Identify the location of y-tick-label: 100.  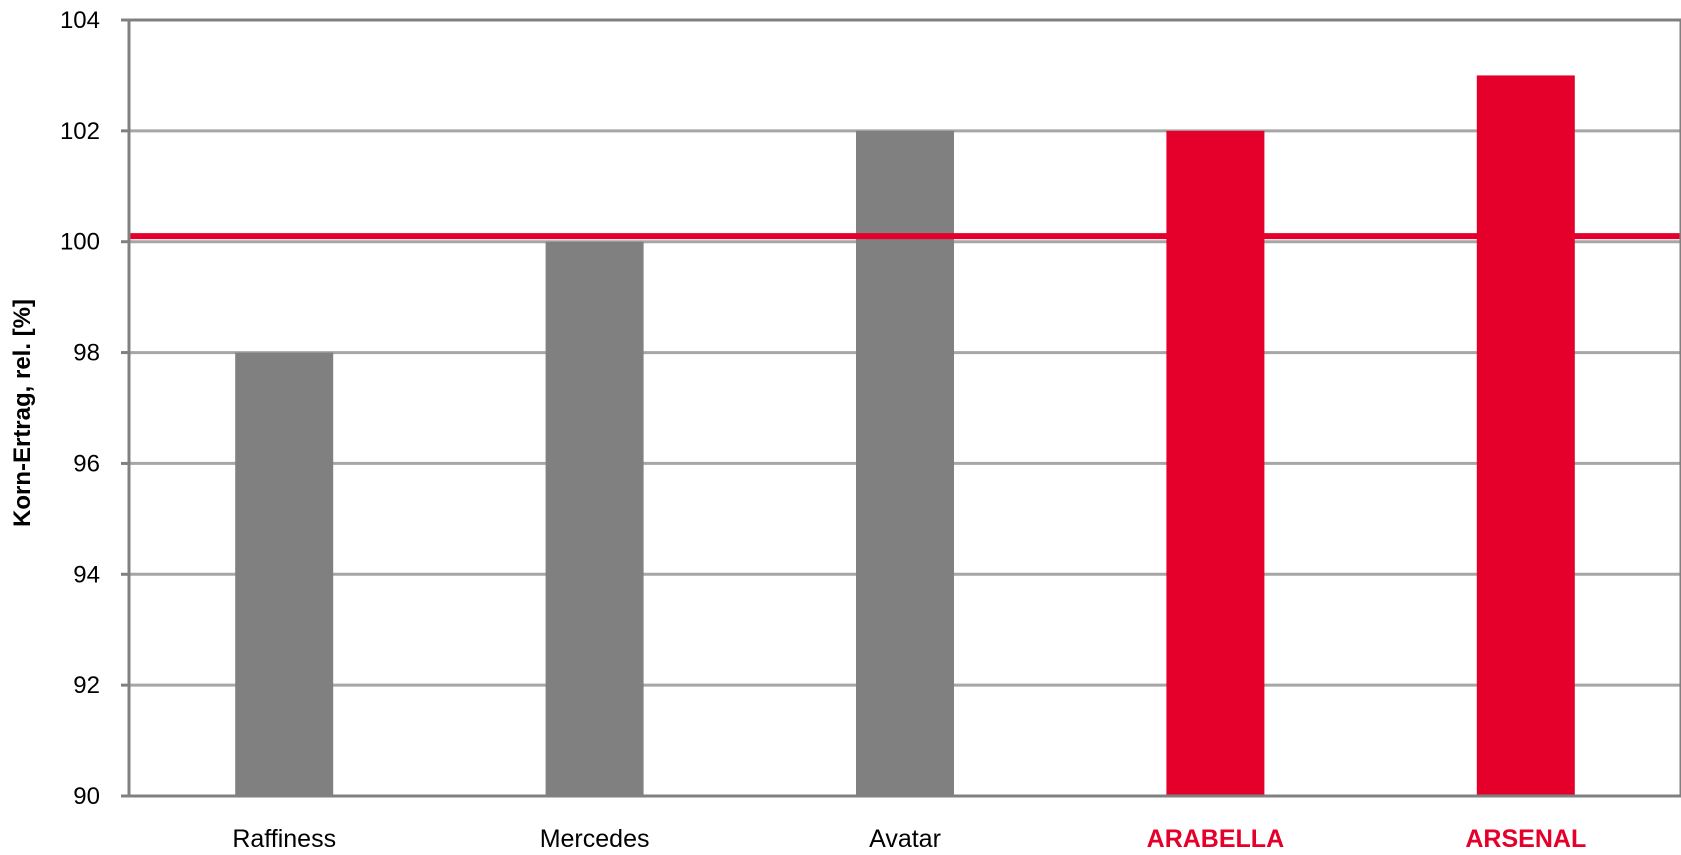
(80, 242).